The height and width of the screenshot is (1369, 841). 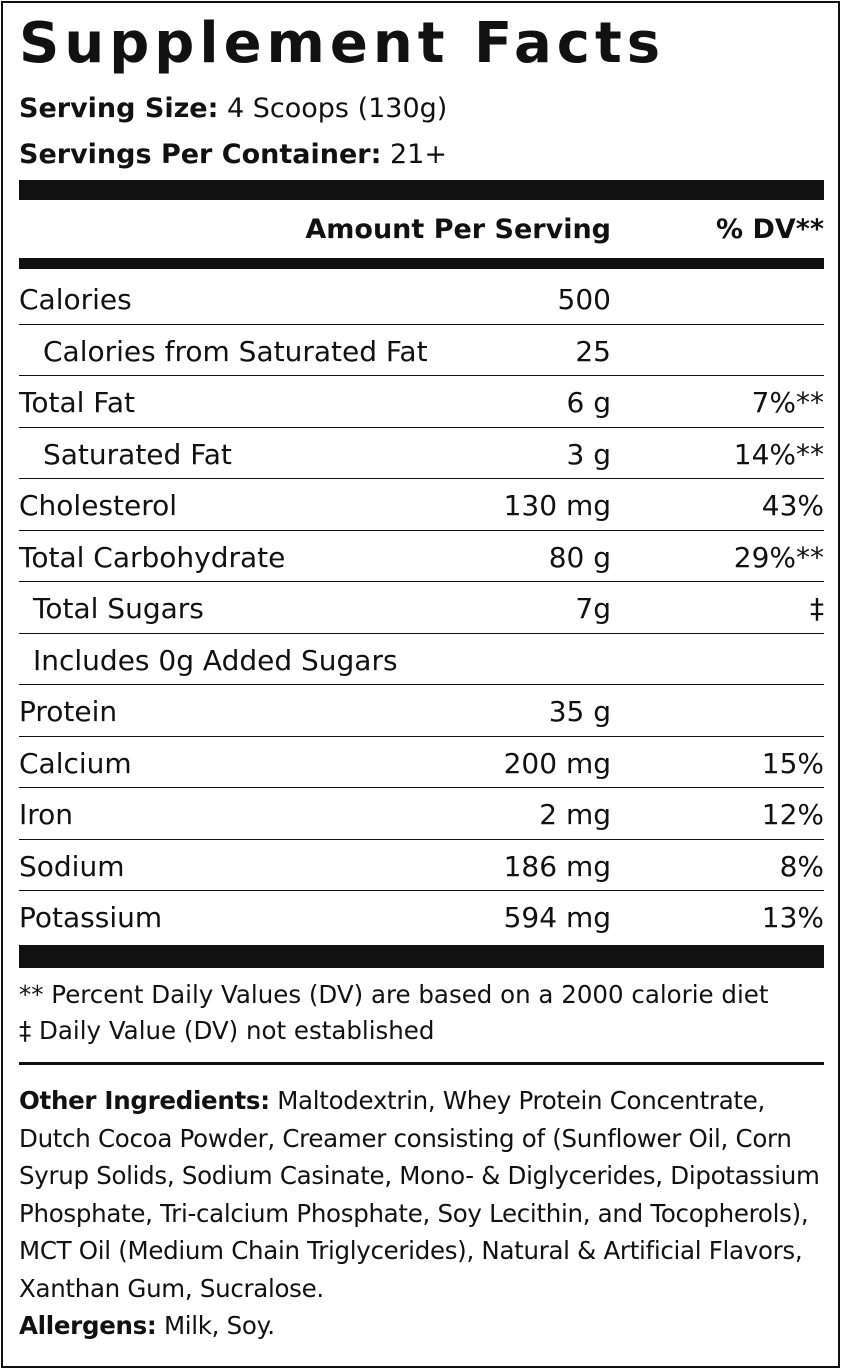 I want to click on servings-per-container: Servings Per Container: 21+, so click(x=233, y=154).